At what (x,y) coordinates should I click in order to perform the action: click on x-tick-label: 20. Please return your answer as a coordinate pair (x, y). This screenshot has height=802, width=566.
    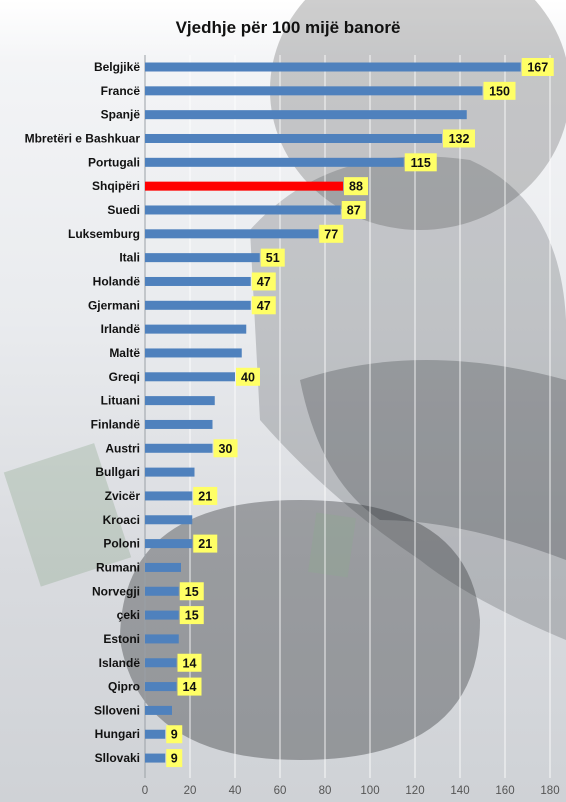
    Looking at the image, I should click on (190, 791).